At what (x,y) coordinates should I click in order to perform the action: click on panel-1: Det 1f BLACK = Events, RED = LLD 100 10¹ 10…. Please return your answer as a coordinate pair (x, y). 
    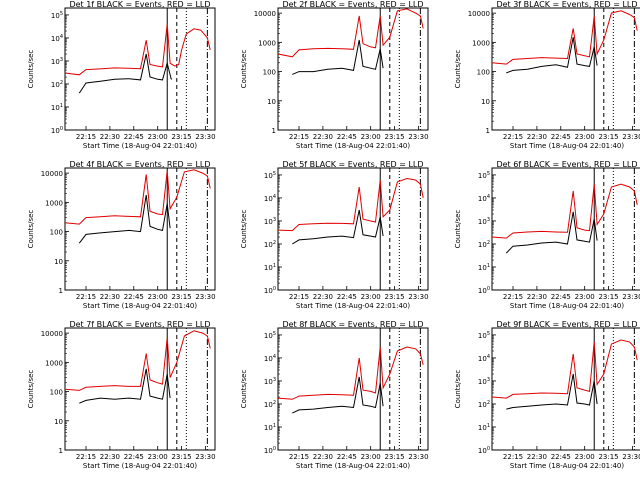
    Looking at the image, I should click on (121, 75).